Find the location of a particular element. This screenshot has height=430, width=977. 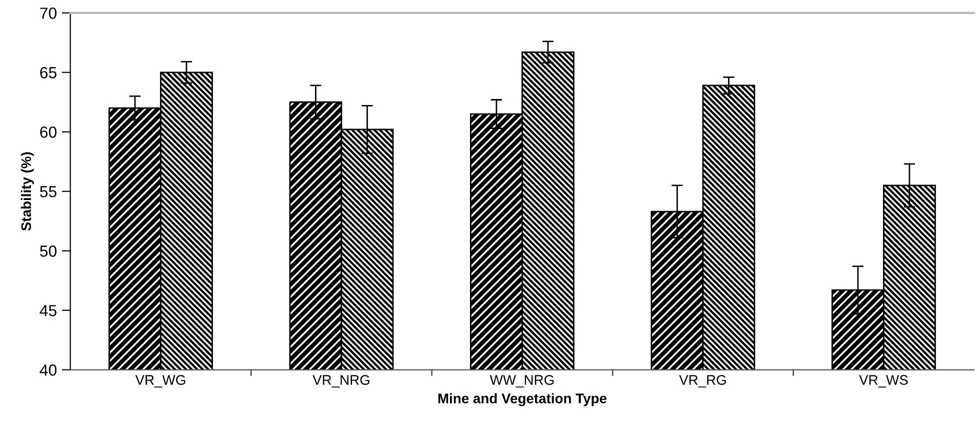

x-tick-label: VR_WS is located at coordinates (883, 381).